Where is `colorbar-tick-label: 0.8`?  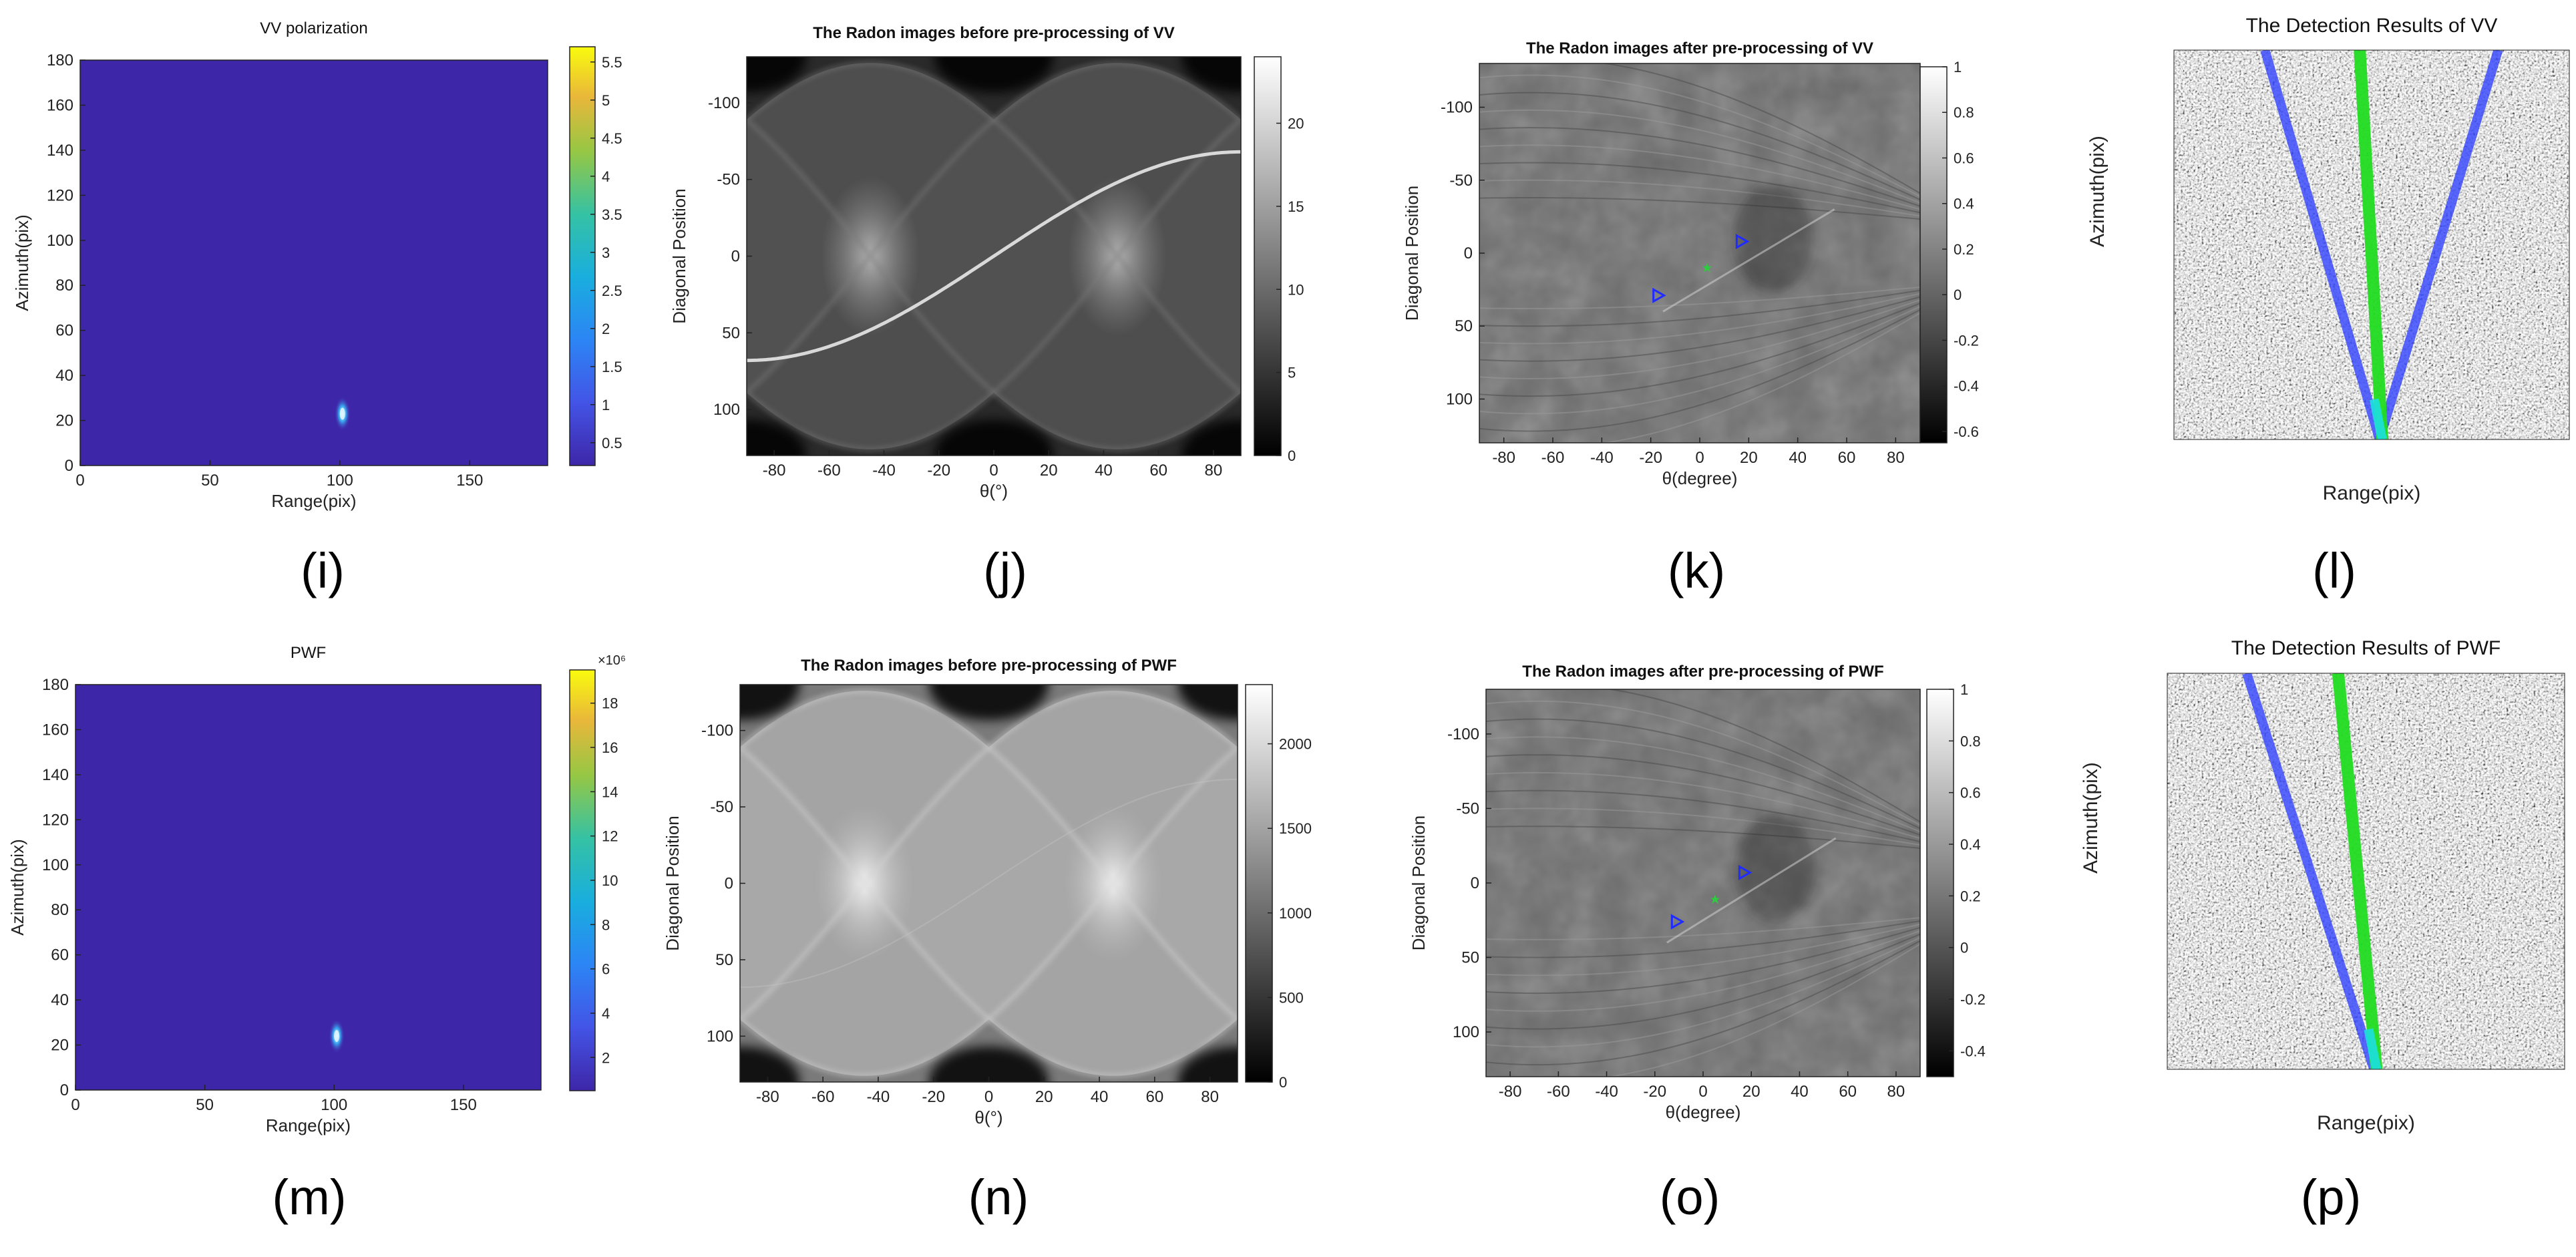 colorbar-tick-label: 0.8 is located at coordinates (1964, 112).